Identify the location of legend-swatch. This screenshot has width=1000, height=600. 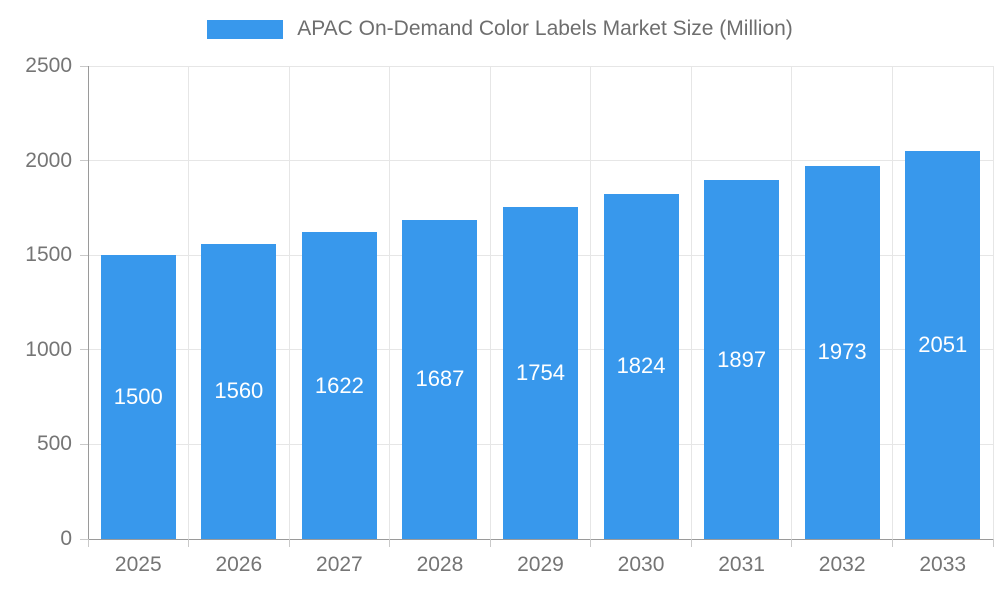
(245, 29).